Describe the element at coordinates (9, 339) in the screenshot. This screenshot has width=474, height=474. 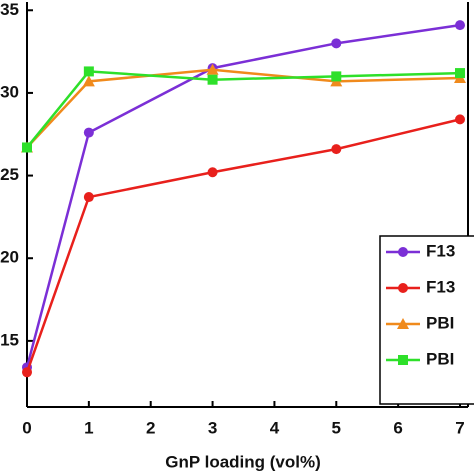
I see `y-tick-label: 15` at that location.